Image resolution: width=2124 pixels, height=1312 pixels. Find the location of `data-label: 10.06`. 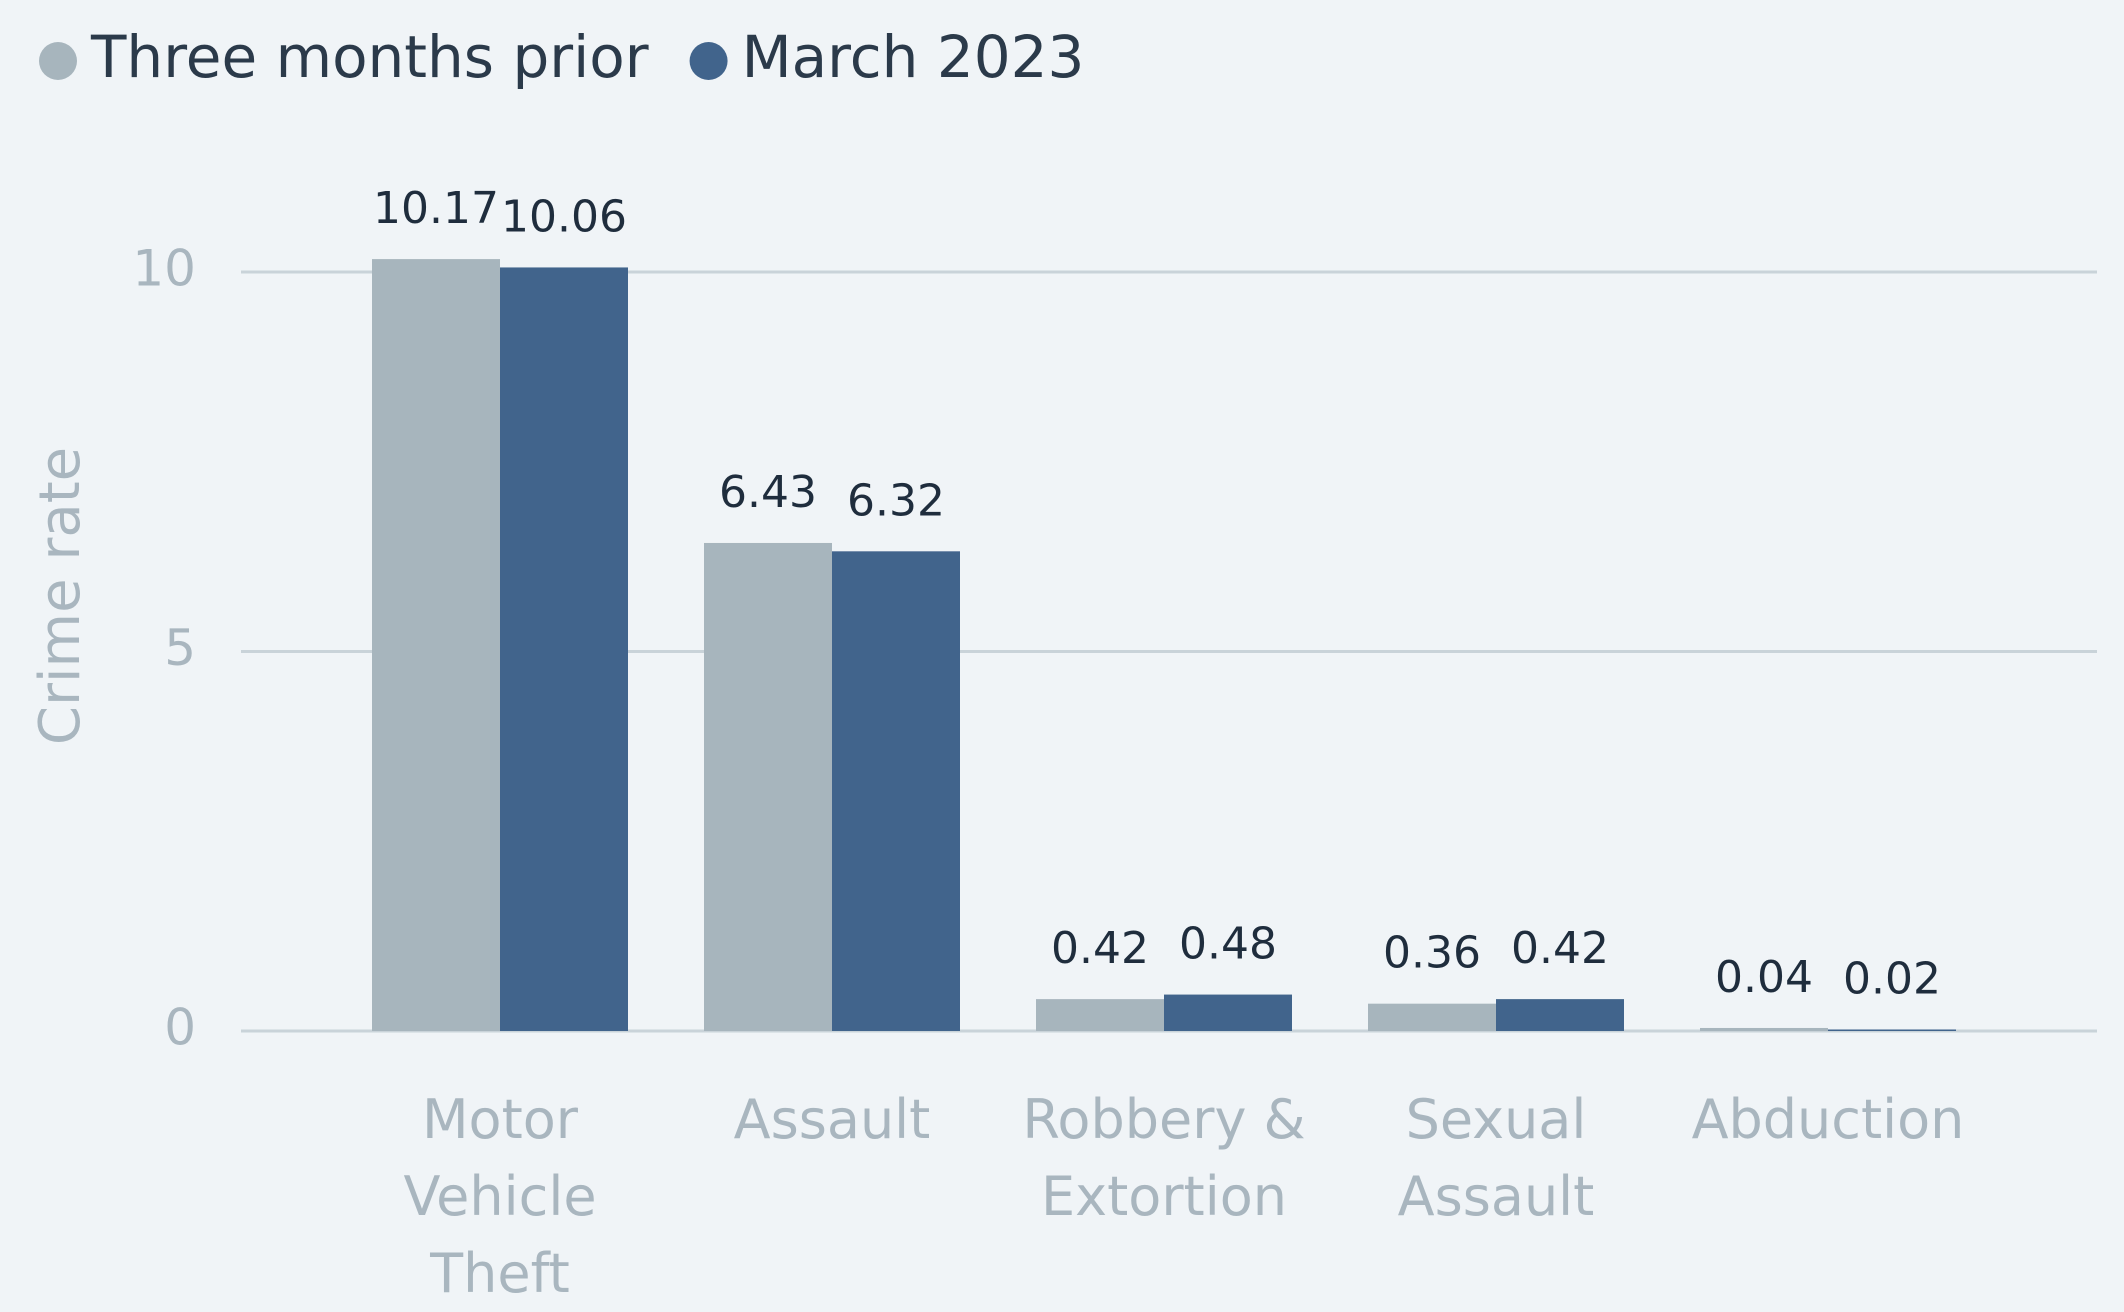

data-label: 10.06 is located at coordinates (564, 216).